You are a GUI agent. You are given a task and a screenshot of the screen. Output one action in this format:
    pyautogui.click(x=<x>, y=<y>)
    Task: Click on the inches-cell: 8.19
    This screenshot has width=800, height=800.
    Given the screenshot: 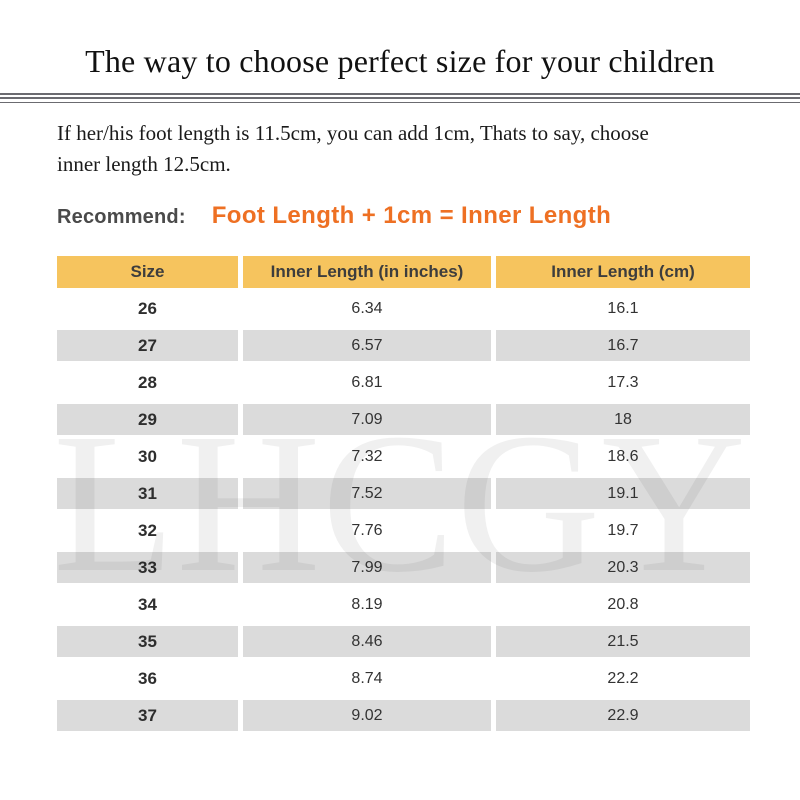 What is the action you would take?
    pyautogui.click(x=367, y=604)
    